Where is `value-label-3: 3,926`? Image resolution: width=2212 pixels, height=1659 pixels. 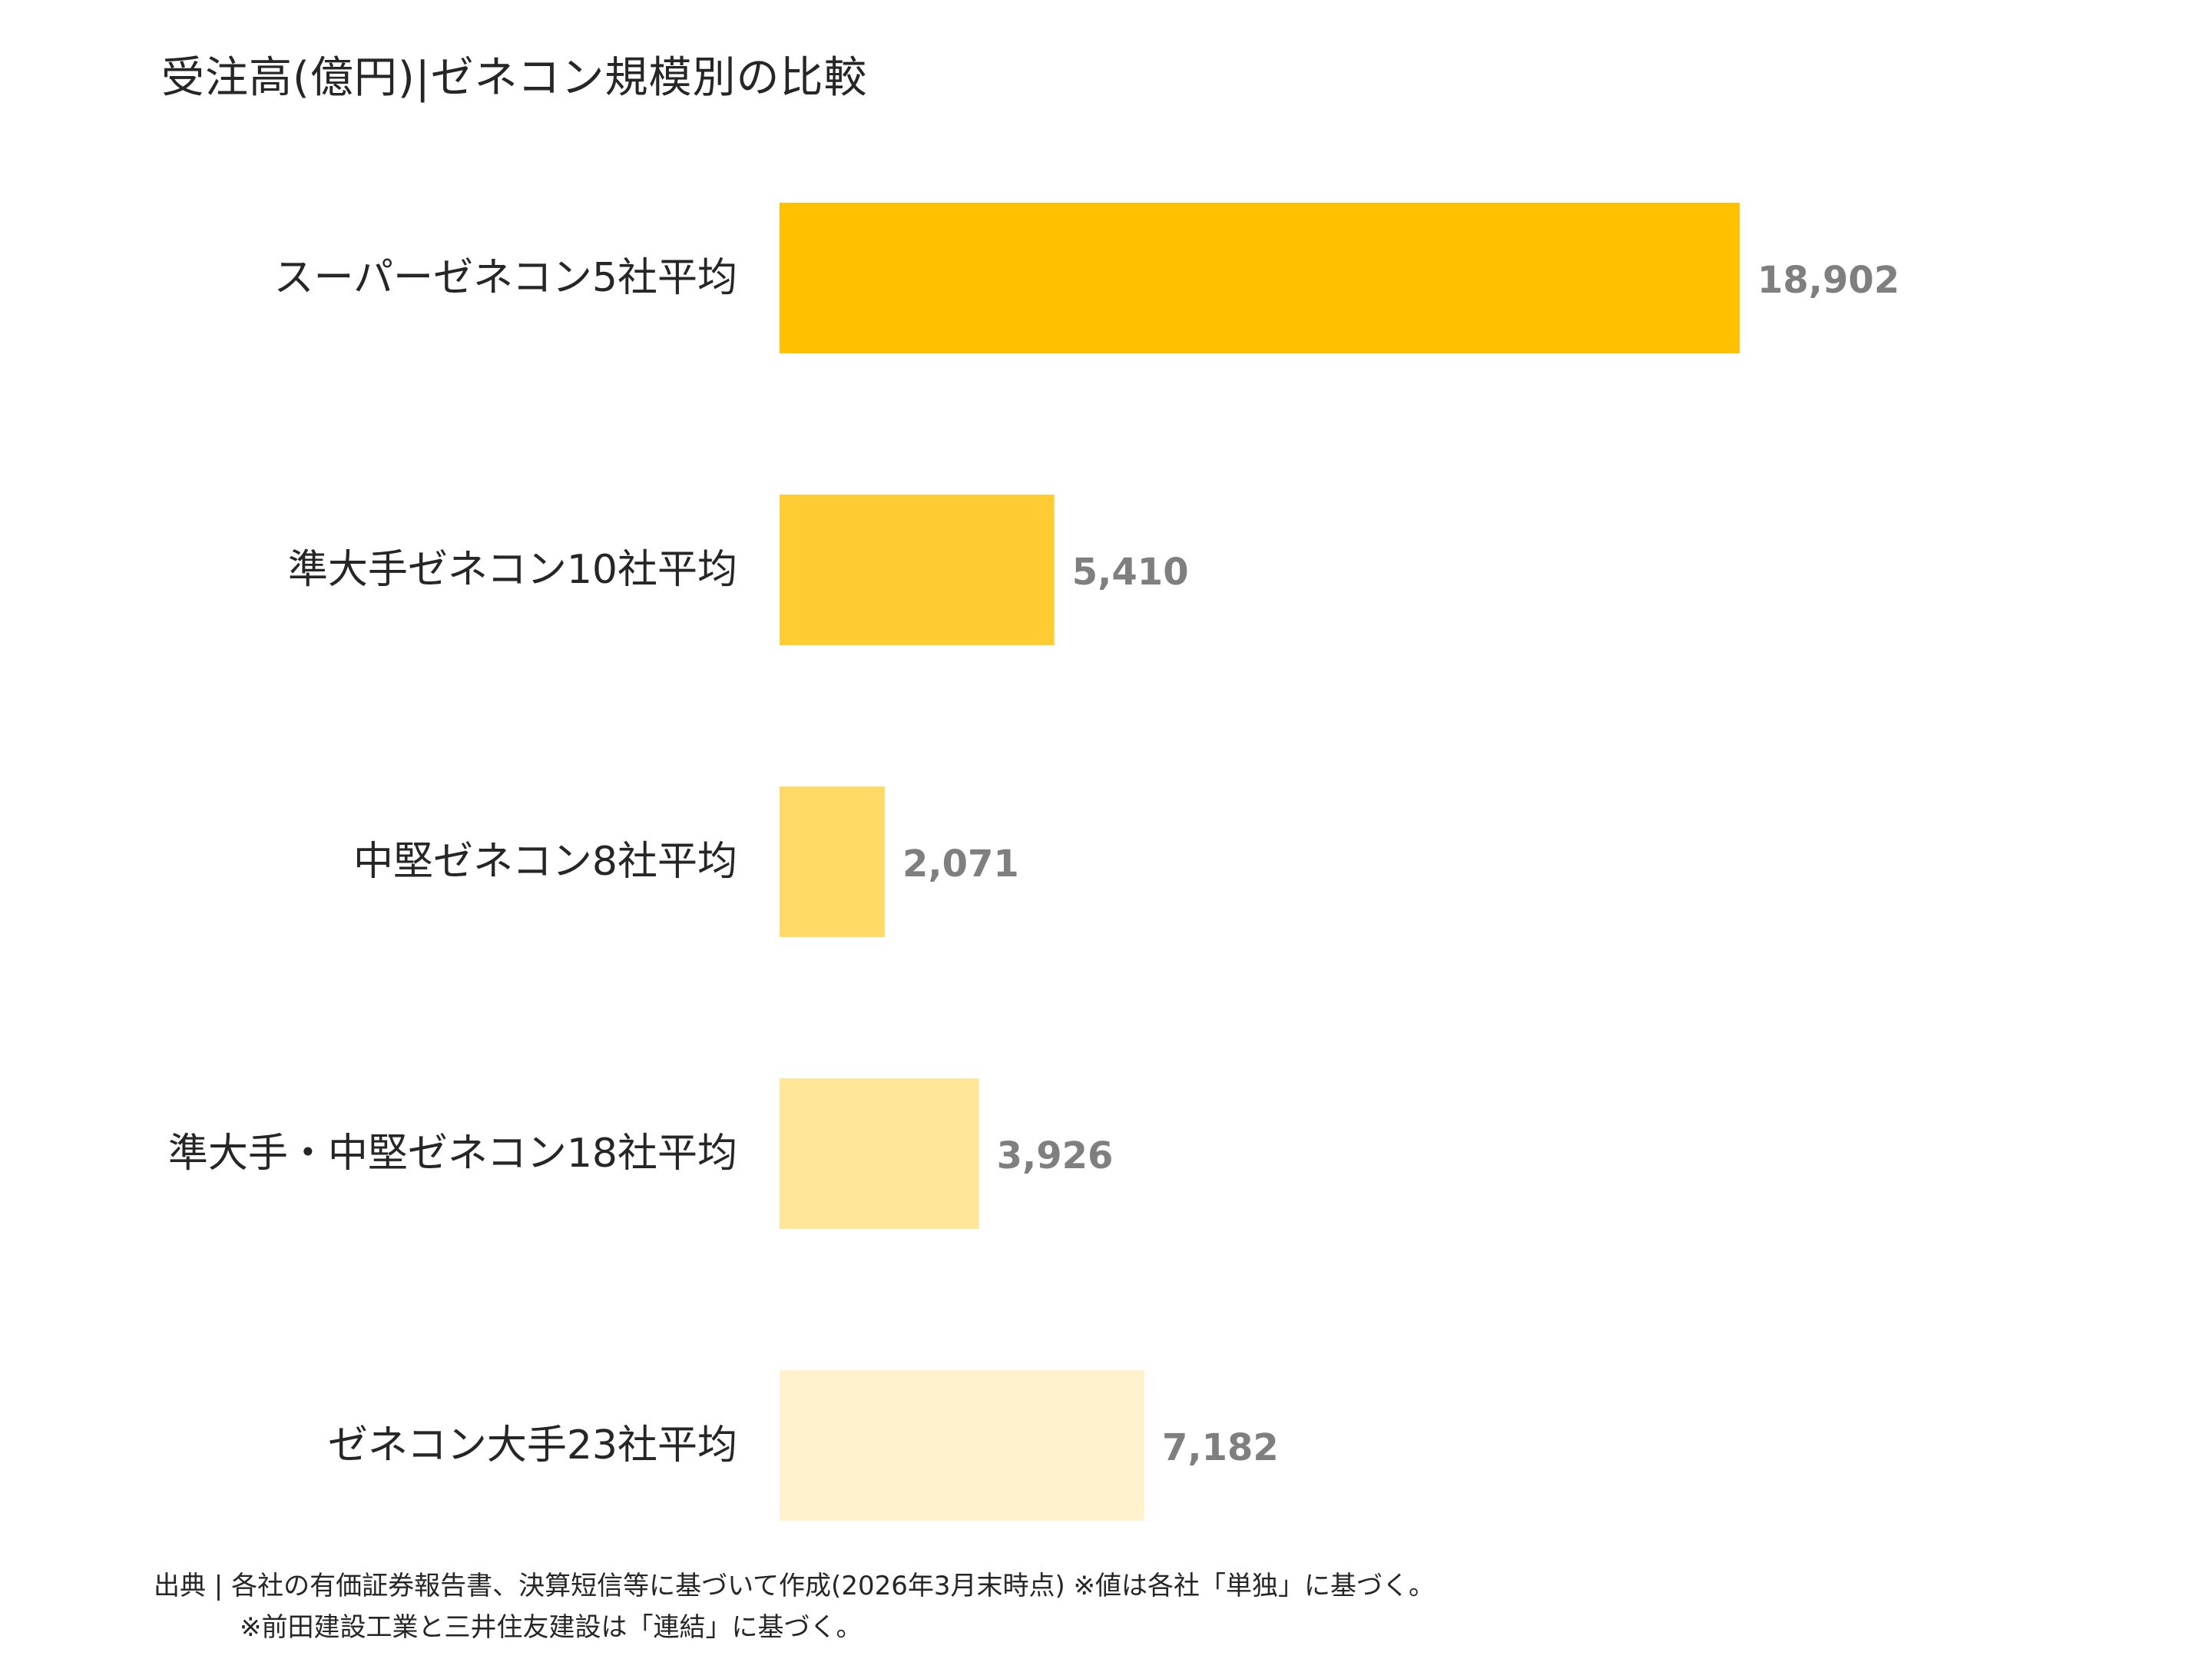 value-label-3: 3,926 is located at coordinates (1055, 1156).